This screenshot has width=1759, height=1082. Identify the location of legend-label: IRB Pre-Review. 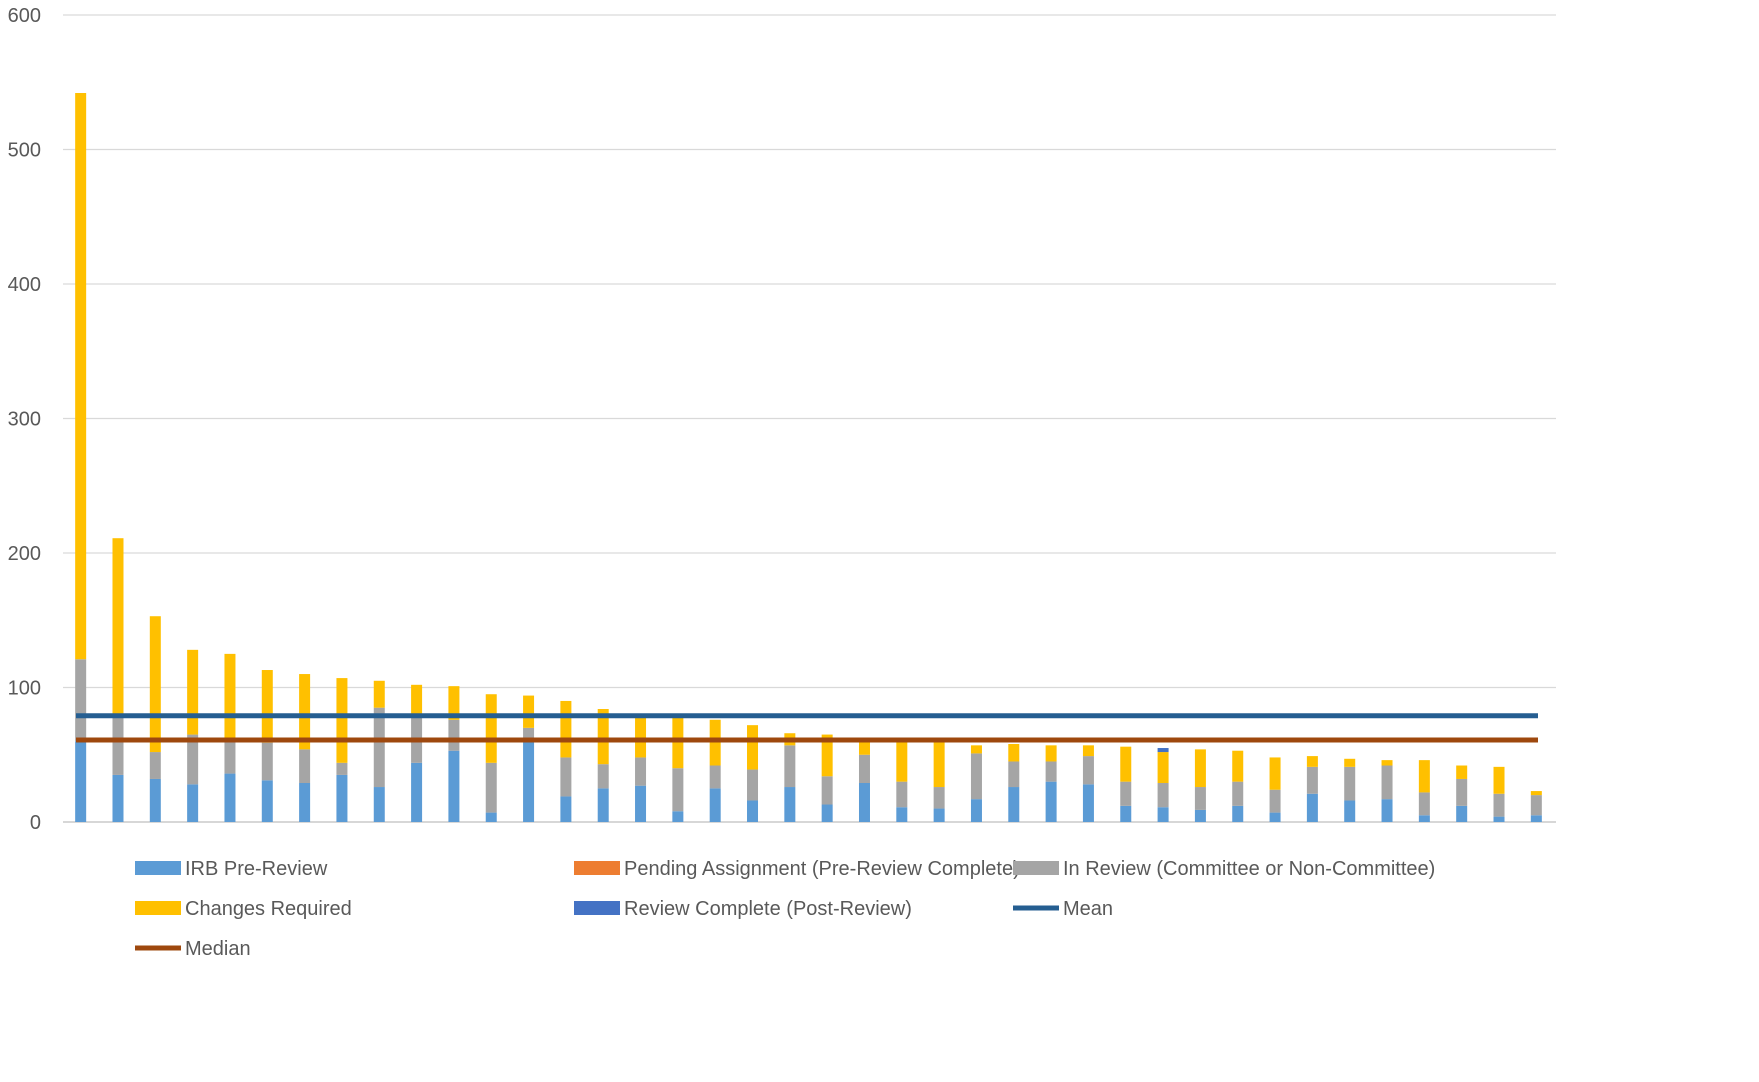
(256, 869).